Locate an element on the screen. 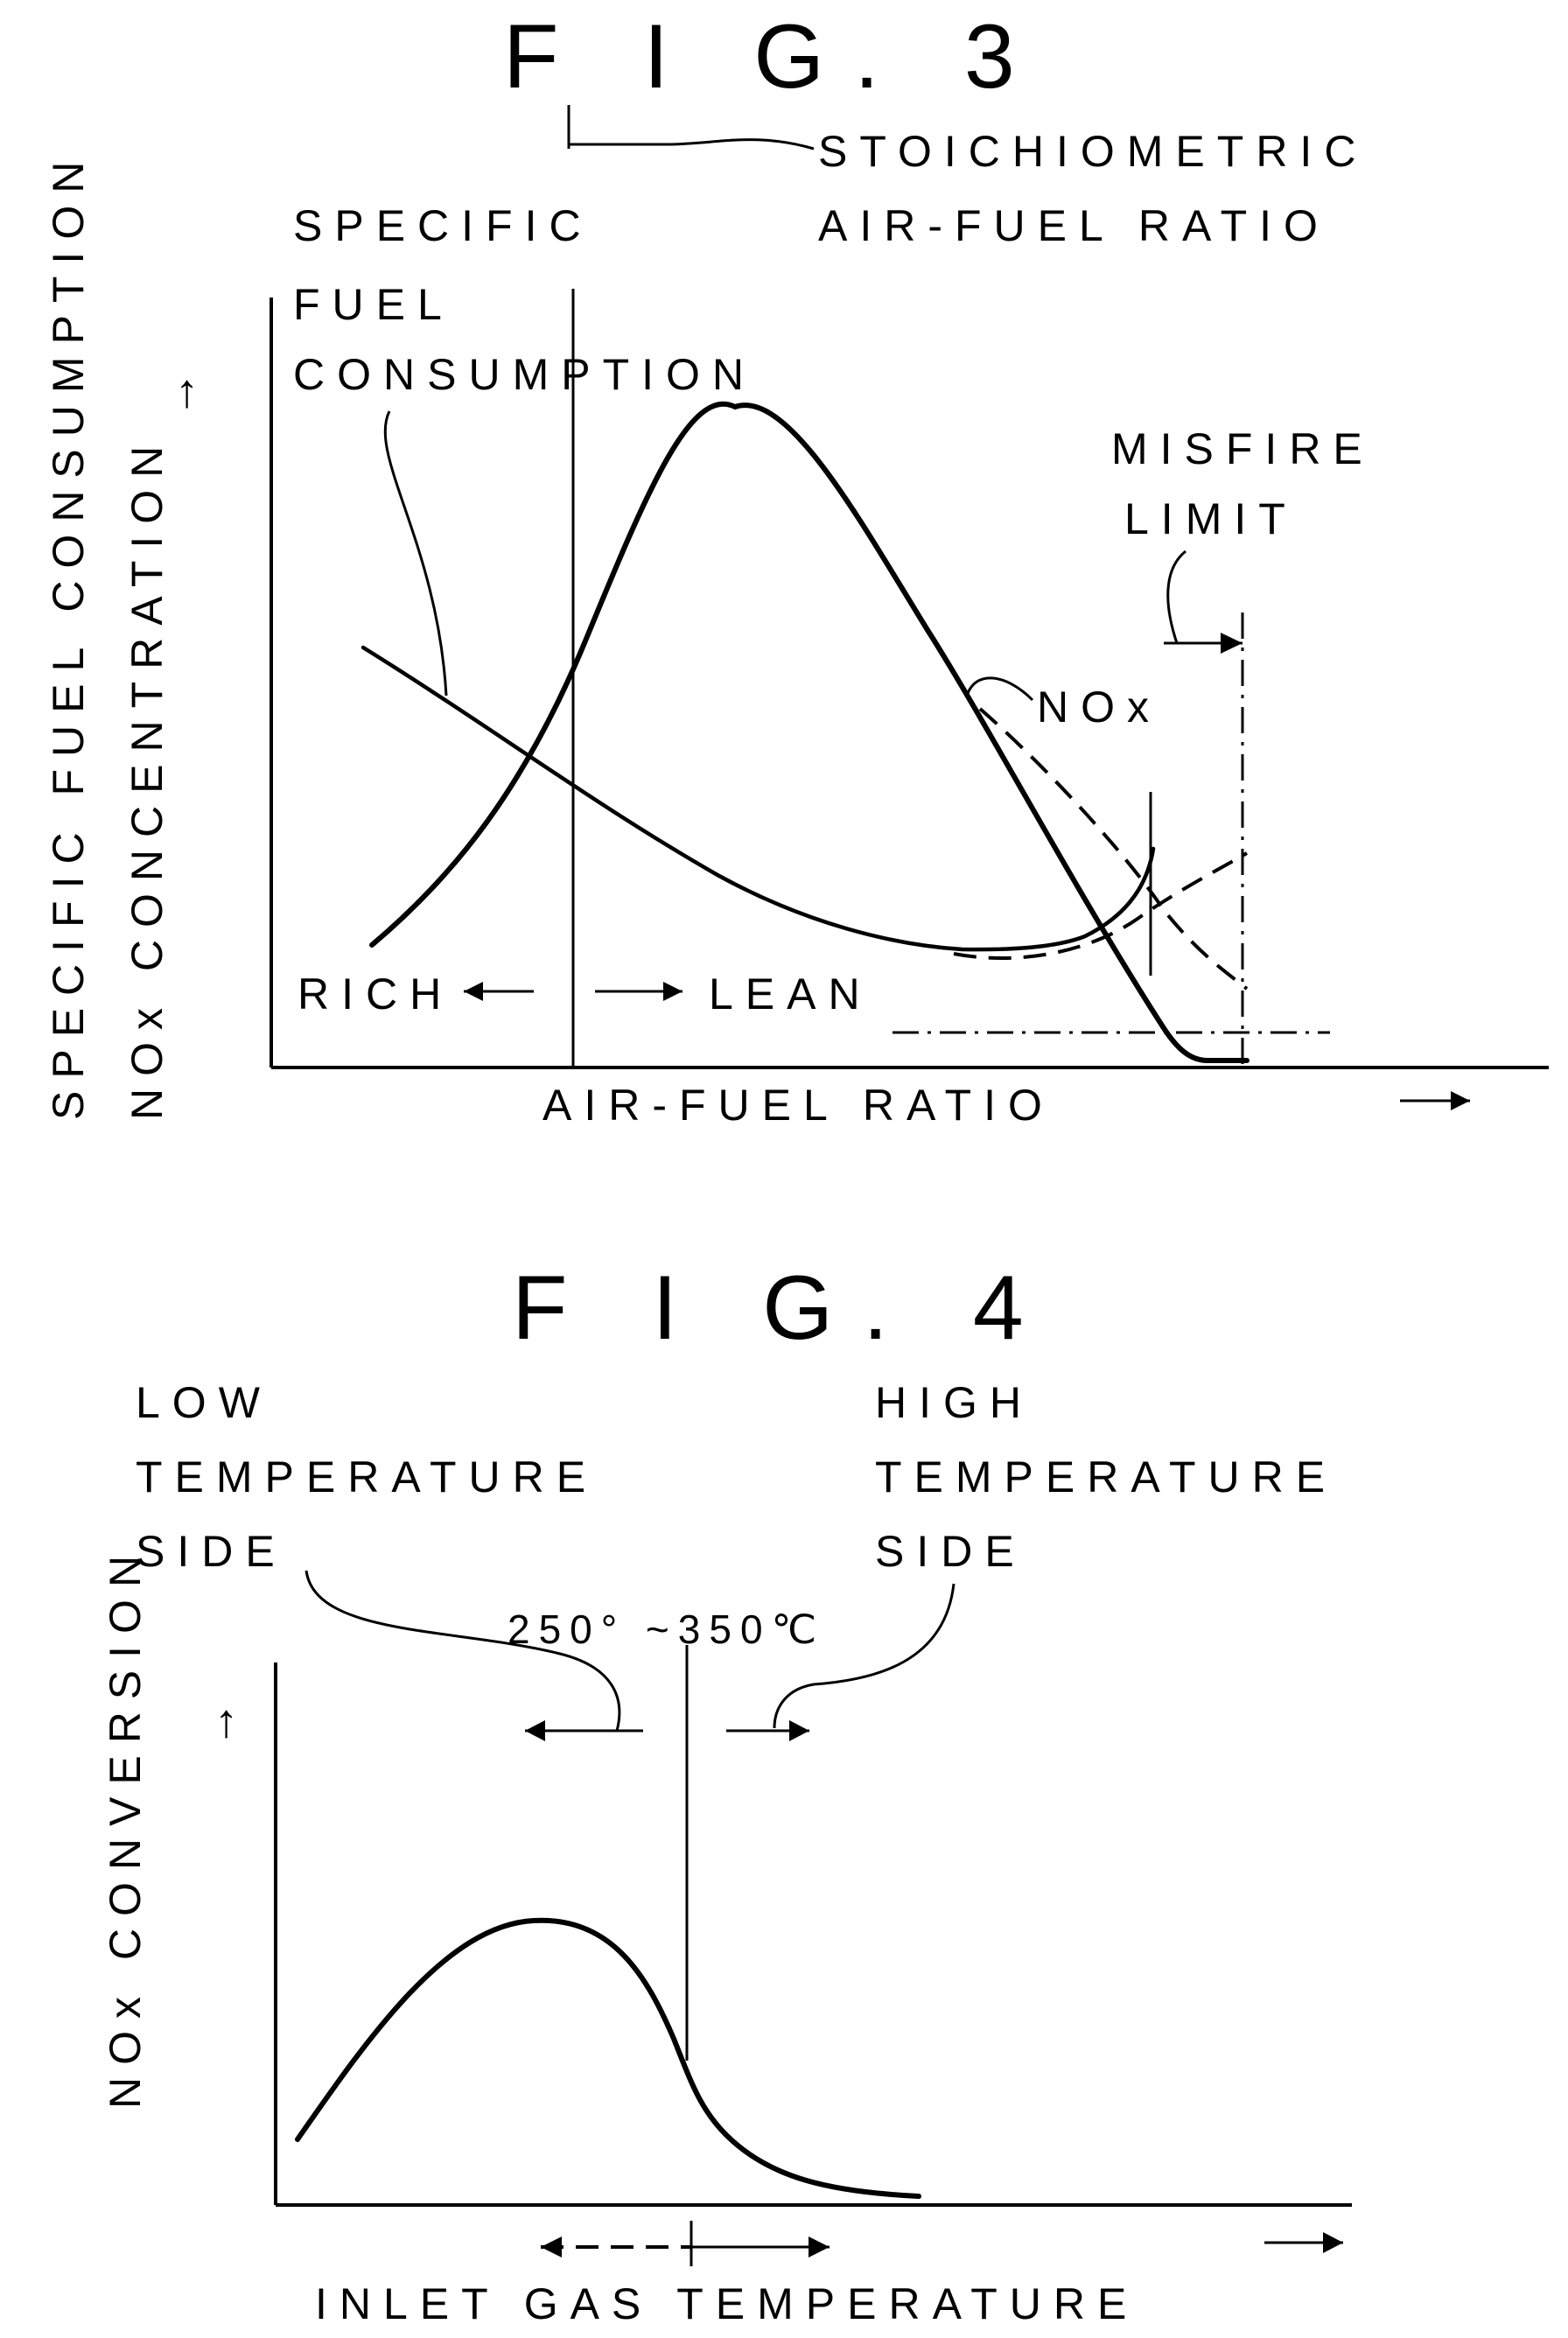  fig3-x-arrow-icon is located at coordinates (1435, 1100).